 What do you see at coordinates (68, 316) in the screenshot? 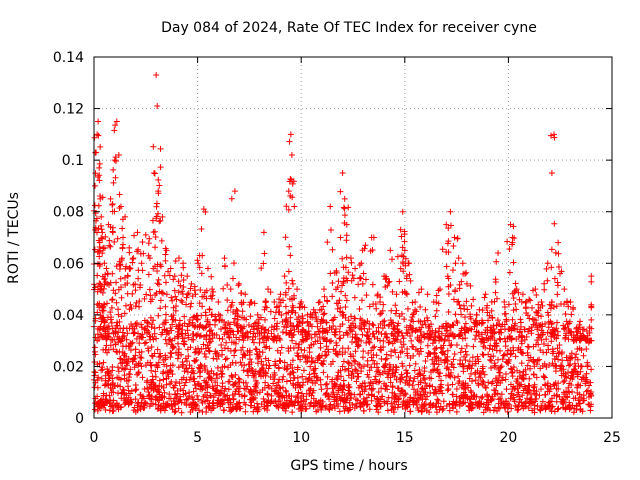
I see `y-tick-label: 0.04` at bounding box center [68, 316].